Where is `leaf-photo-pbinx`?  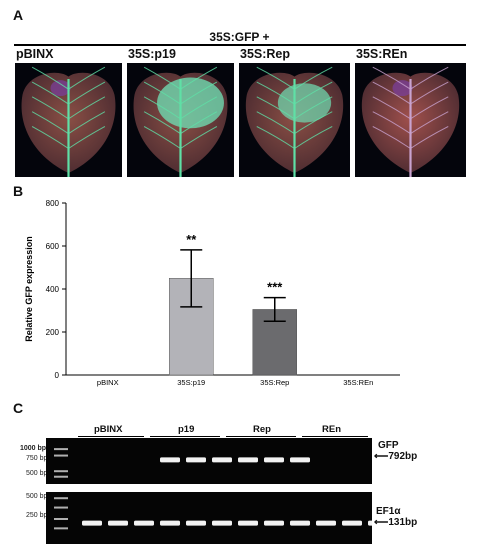
leaf-photo-pbinx is located at coordinates (68, 120).